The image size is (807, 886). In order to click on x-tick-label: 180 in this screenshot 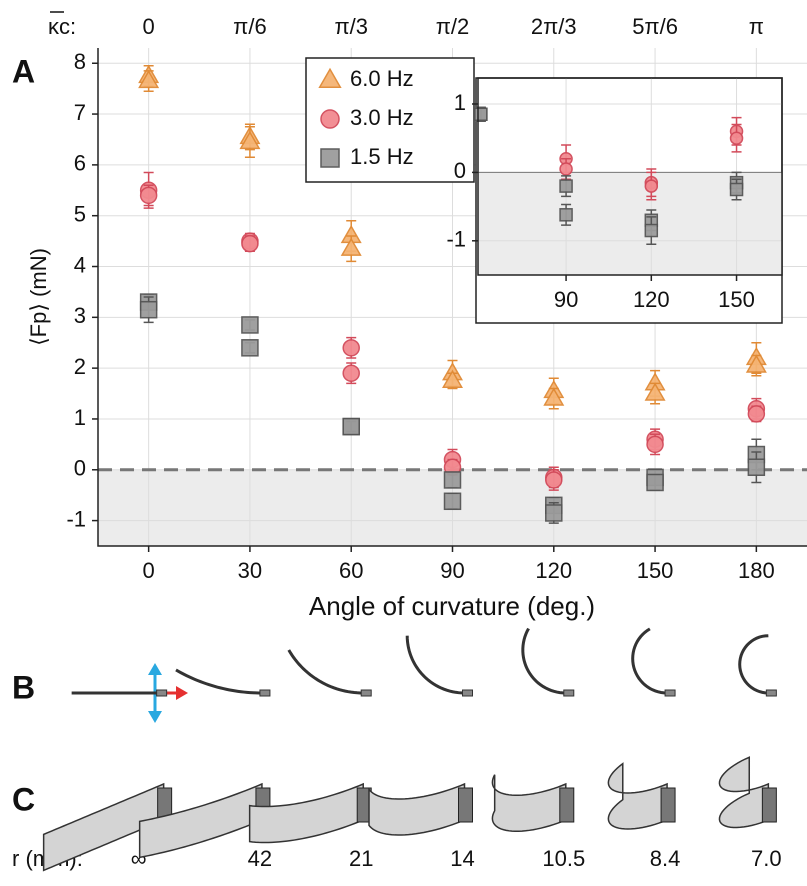, I will do `click(756, 570)`.